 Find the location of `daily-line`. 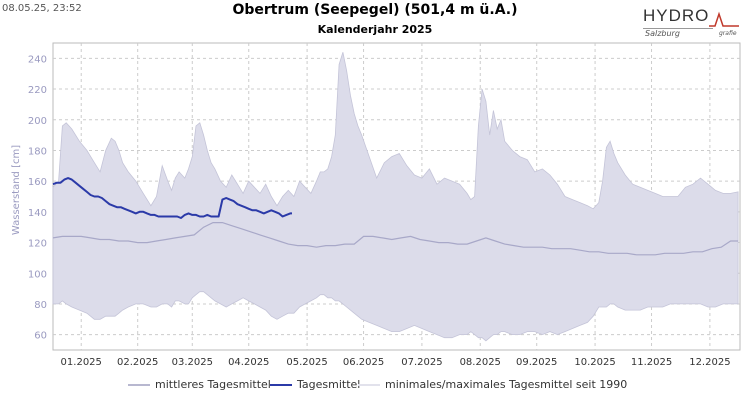

daily-line is located at coordinates (172, 198).